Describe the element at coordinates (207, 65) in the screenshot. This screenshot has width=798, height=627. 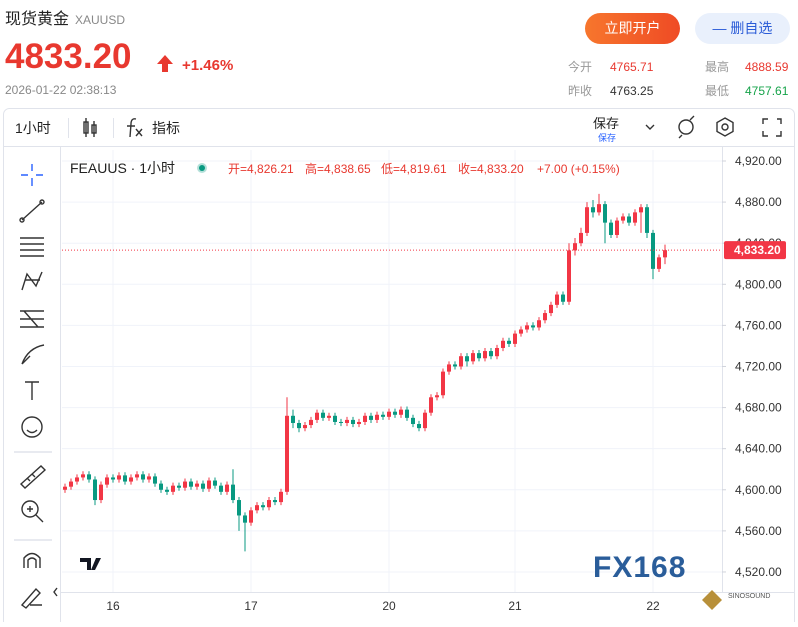
I see `change-pct: +1.46%` at that location.